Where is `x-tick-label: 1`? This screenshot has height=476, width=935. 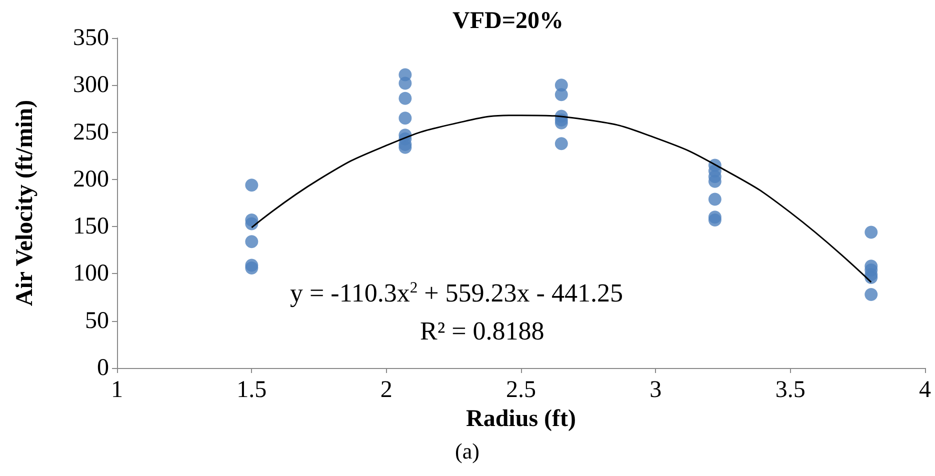
x-tick-label: 1 is located at coordinates (117, 390).